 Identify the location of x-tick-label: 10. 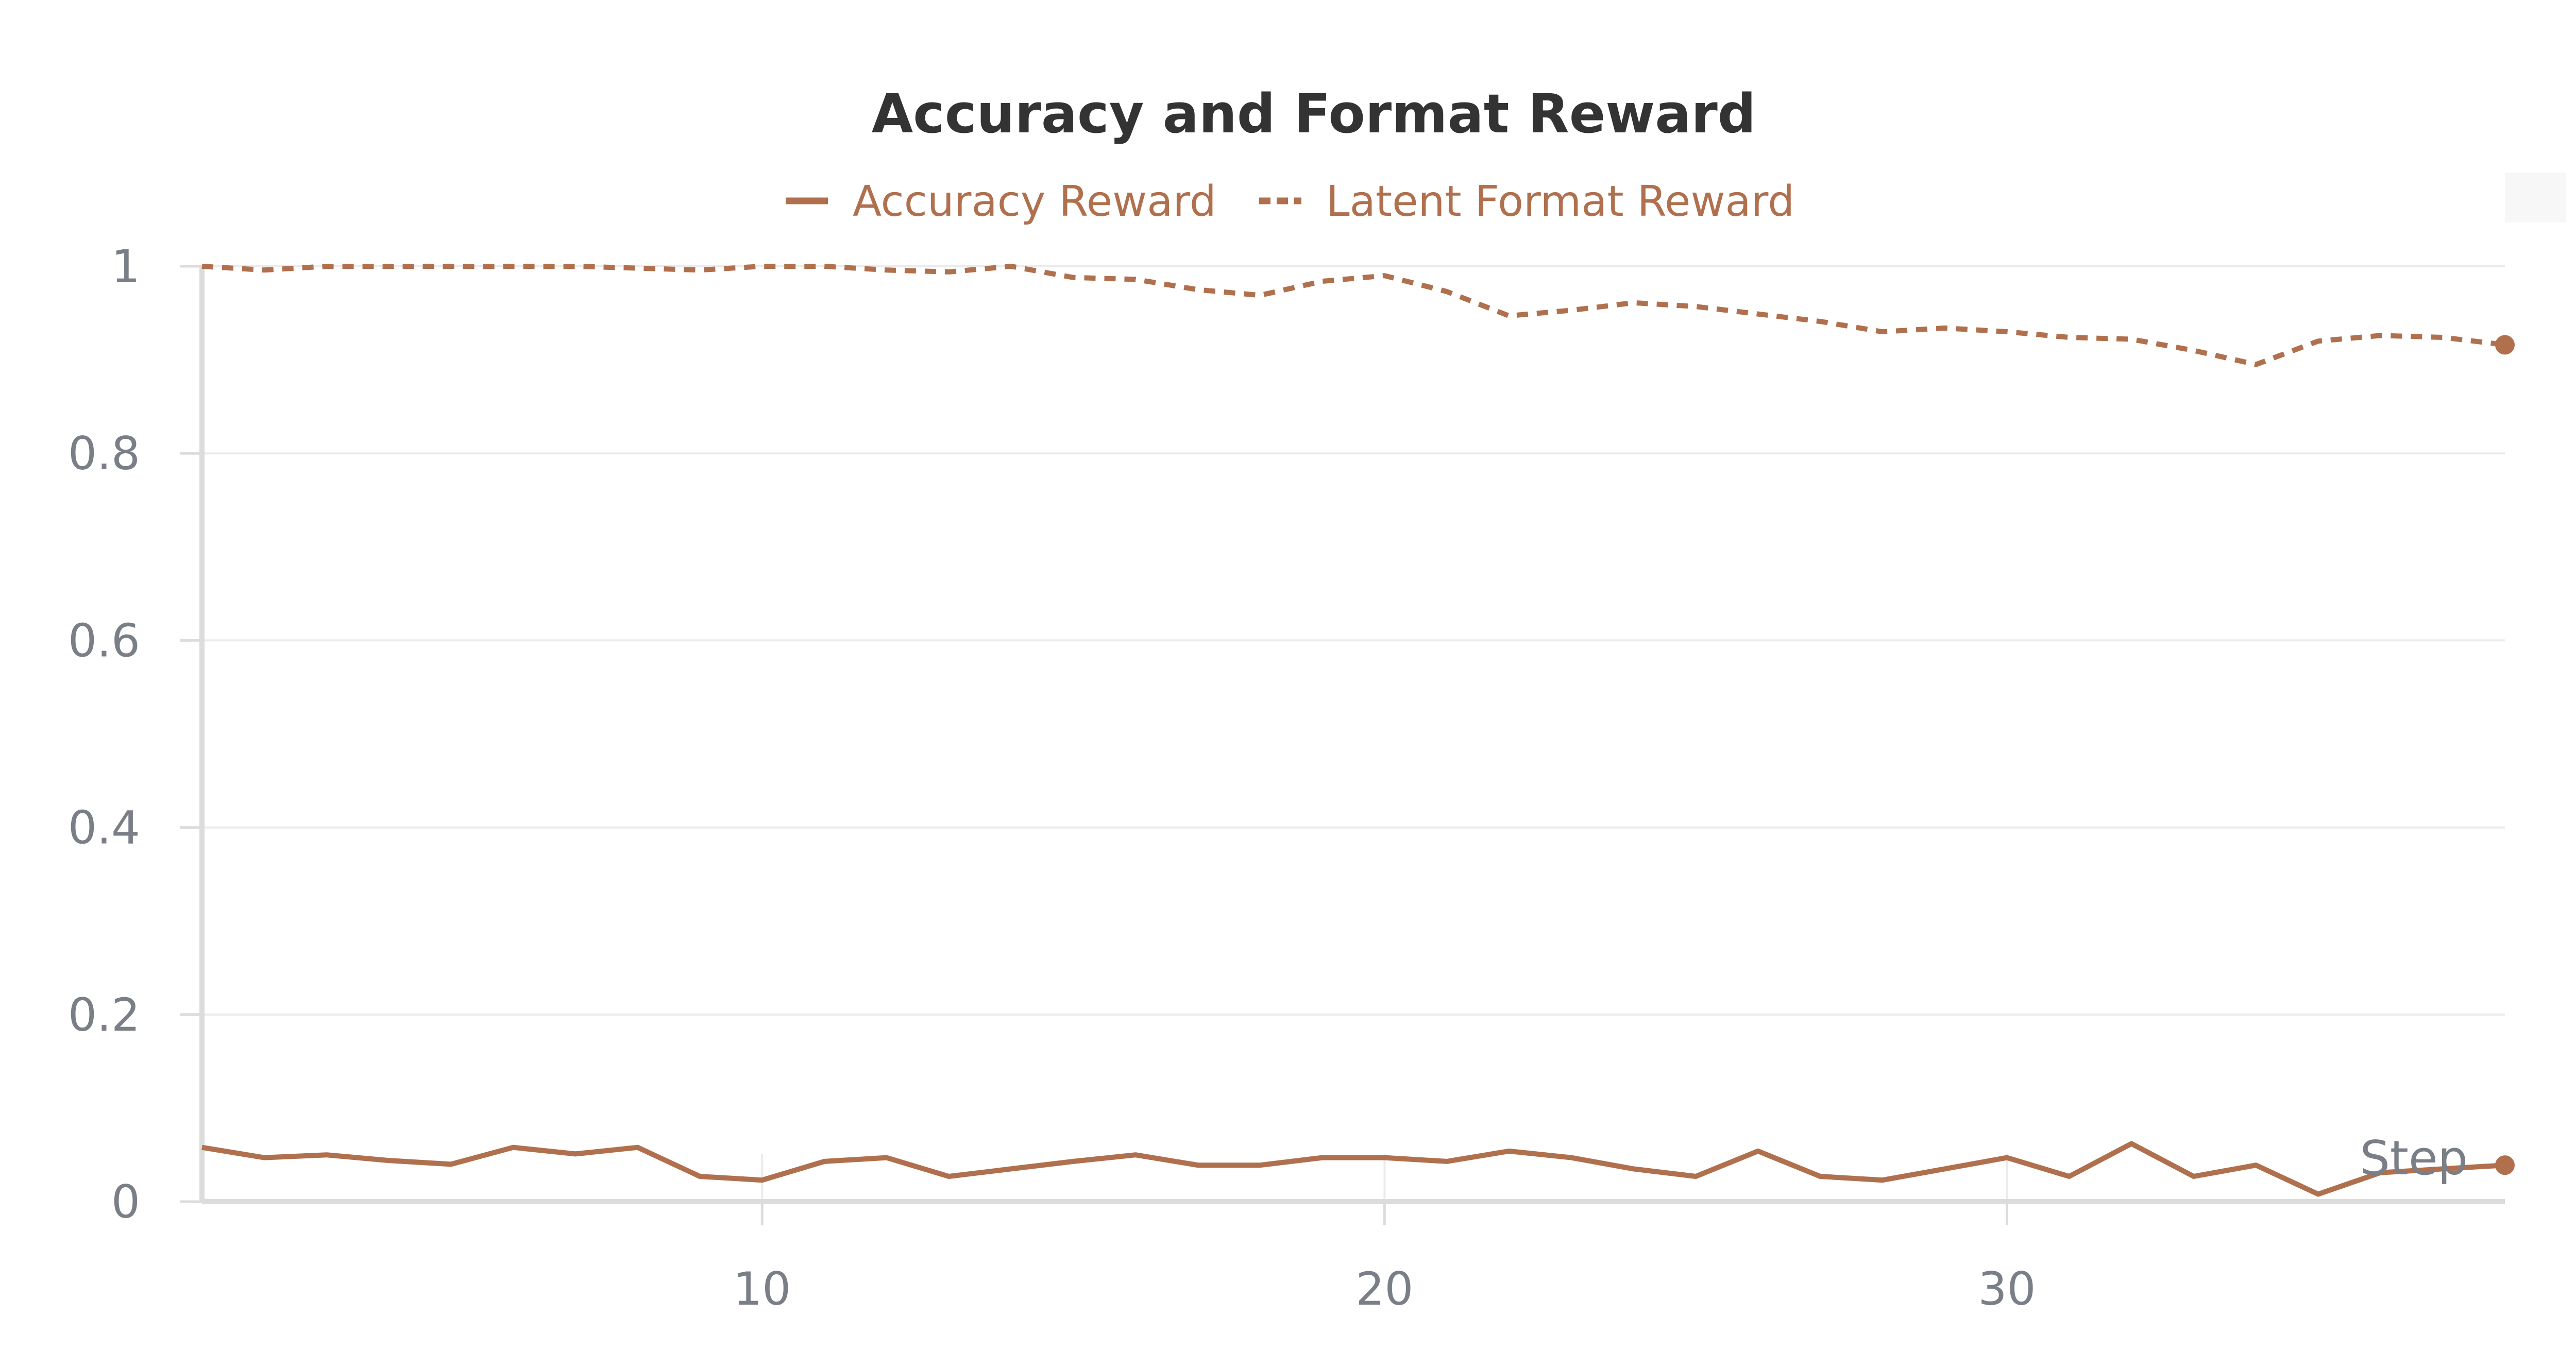
(762, 1288).